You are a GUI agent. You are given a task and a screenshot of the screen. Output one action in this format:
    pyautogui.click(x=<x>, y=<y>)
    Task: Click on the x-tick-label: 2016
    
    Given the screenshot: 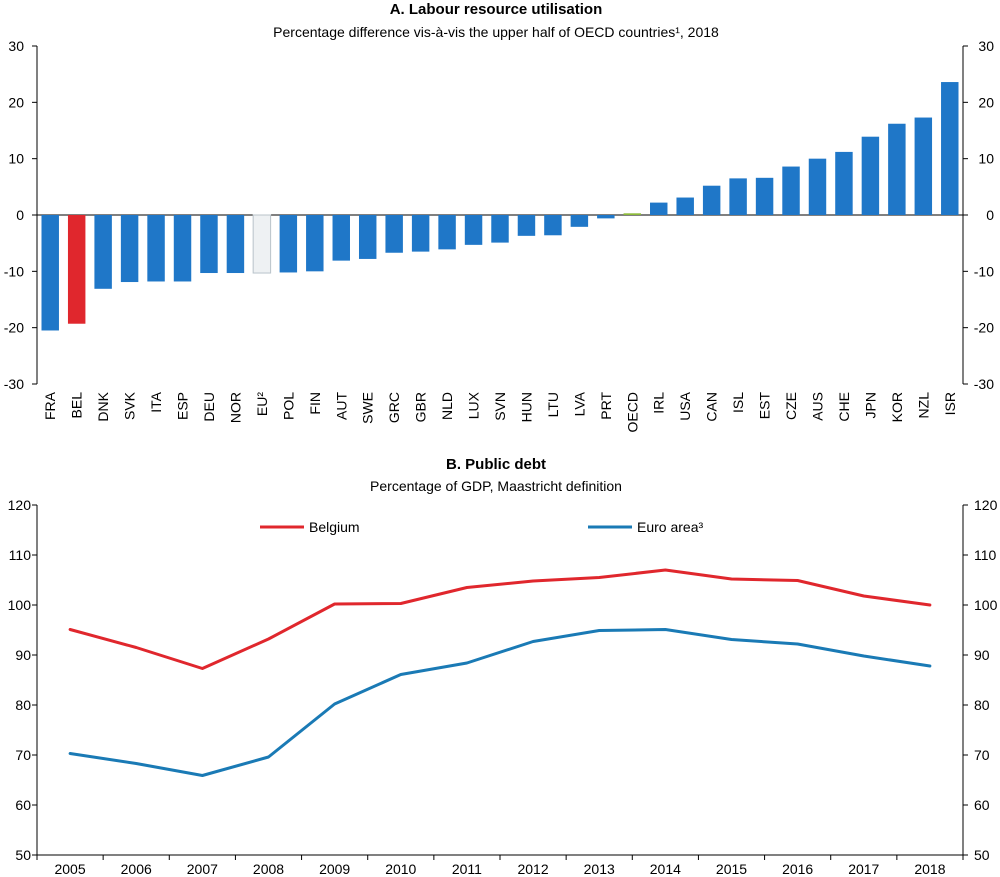 What is the action you would take?
    pyautogui.click(x=797, y=869)
    